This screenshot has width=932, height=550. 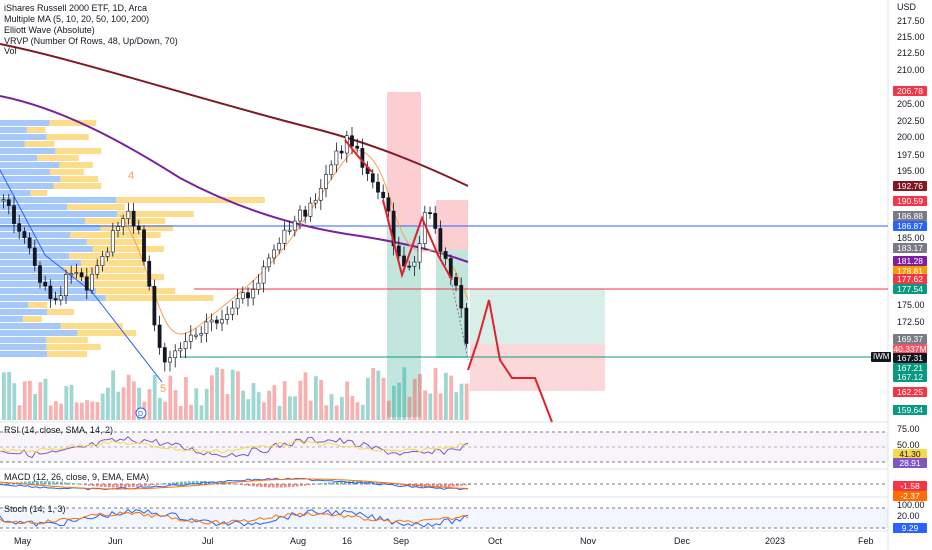 I want to click on price-tag: 167.31, so click(x=910, y=358).